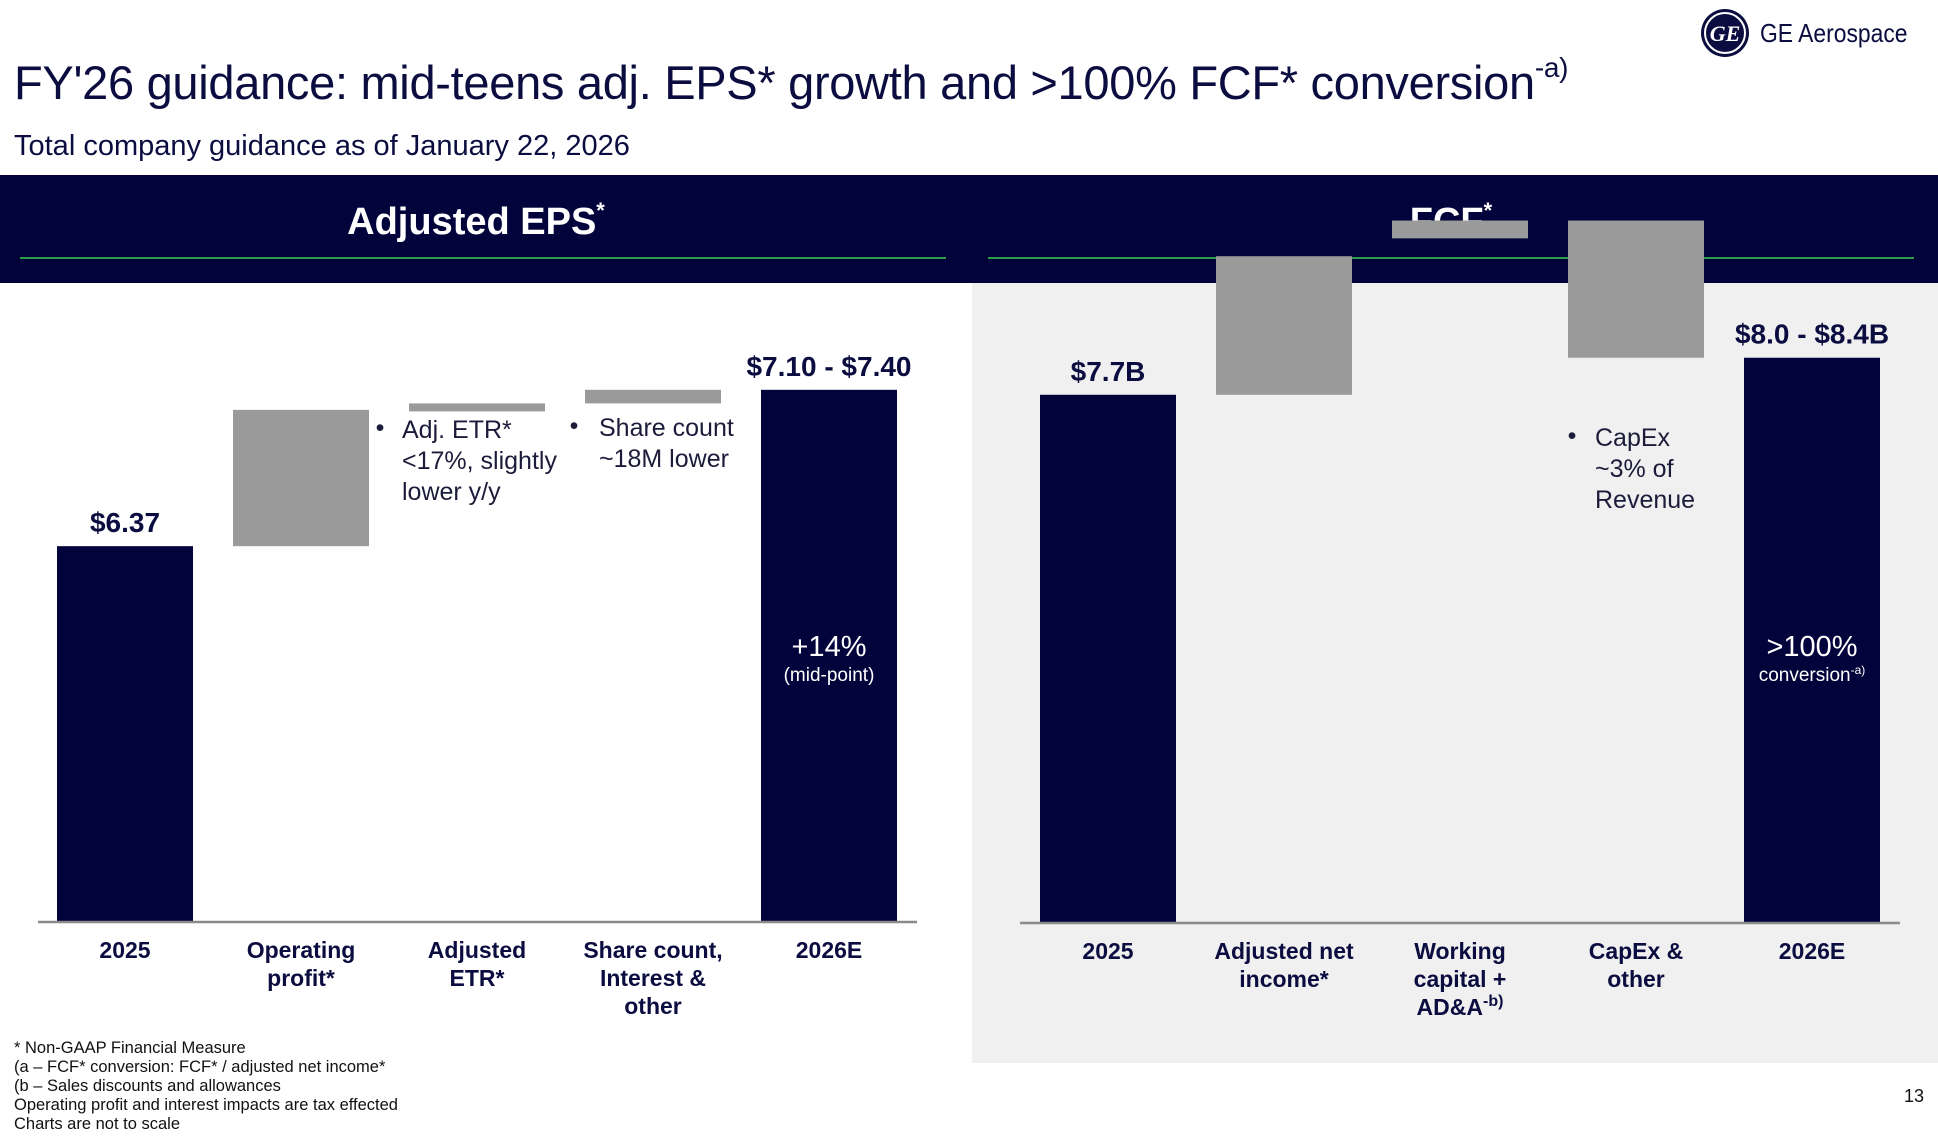  I want to click on fcf-title-rule, so click(1451, 258).